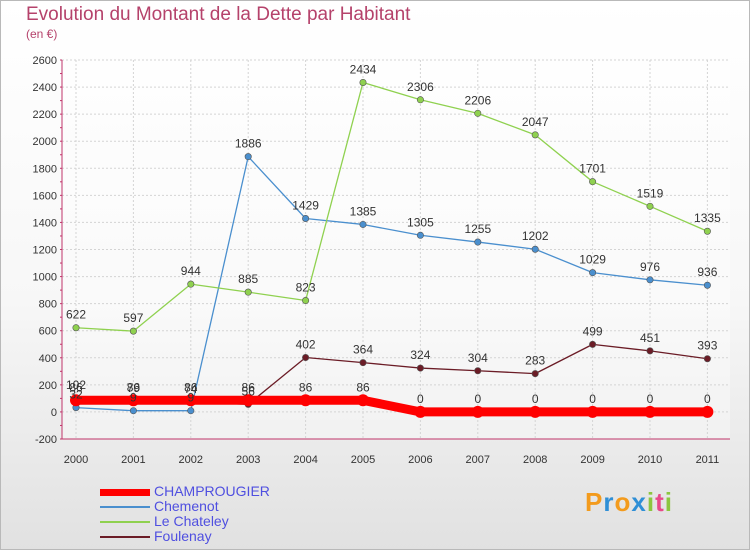 This screenshot has width=750, height=550. What do you see at coordinates (45, 251) in the screenshot?
I see `y-tick-label: 1200` at bounding box center [45, 251].